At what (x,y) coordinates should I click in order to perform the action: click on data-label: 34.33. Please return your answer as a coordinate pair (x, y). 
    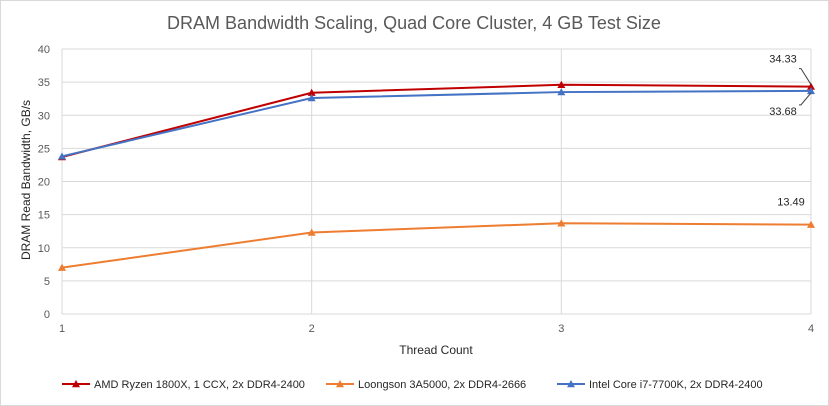
    Looking at the image, I should click on (783, 60).